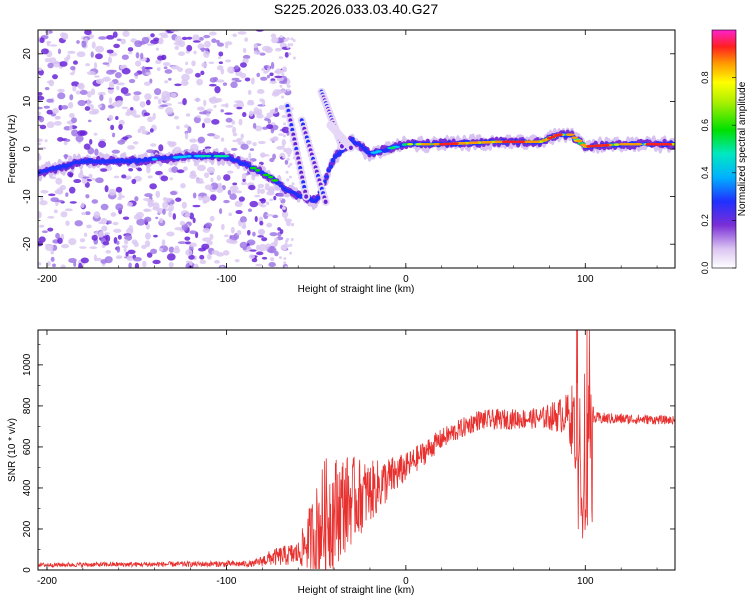 The image size is (750, 600). What do you see at coordinates (585, 279) in the screenshot?
I see `spectrogram-x-tick-label: 100` at bounding box center [585, 279].